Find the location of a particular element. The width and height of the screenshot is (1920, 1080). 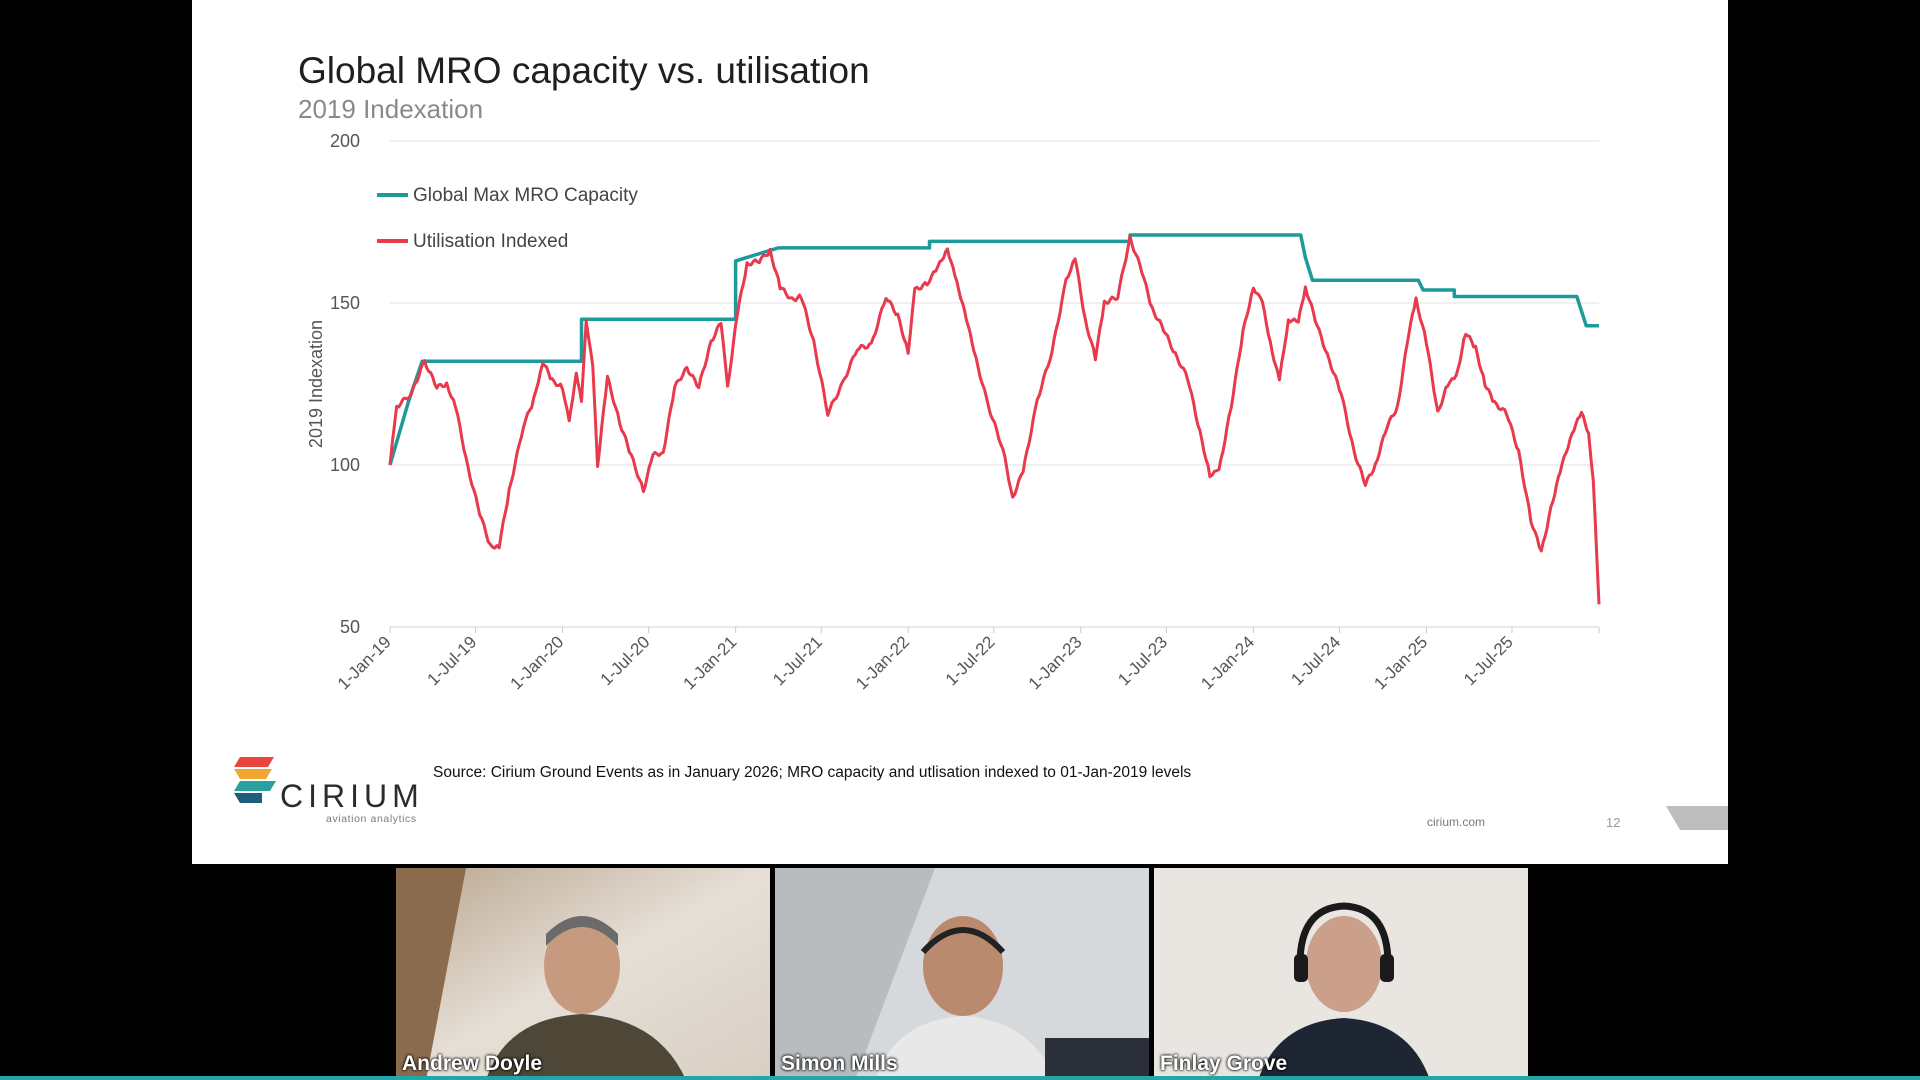

participant-tile: Simon Mills is located at coordinates (962, 974).